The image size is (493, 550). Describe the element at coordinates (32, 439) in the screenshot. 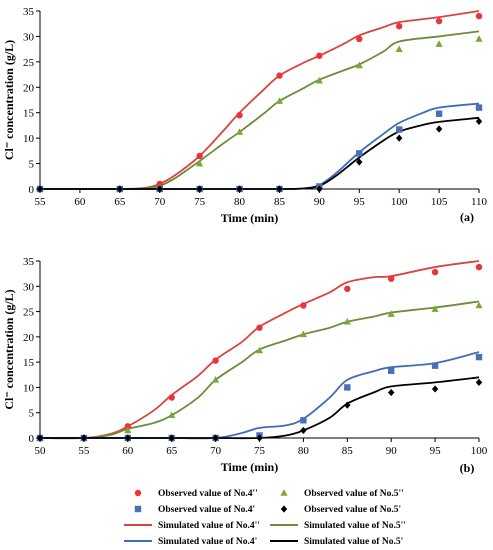

I see `y-tick-label: 0` at that location.